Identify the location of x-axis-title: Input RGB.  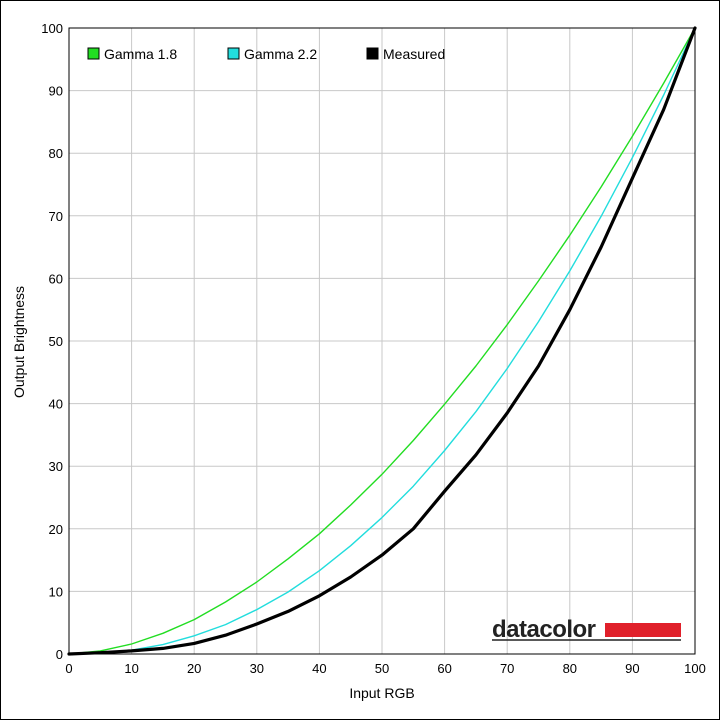
(381, 693).